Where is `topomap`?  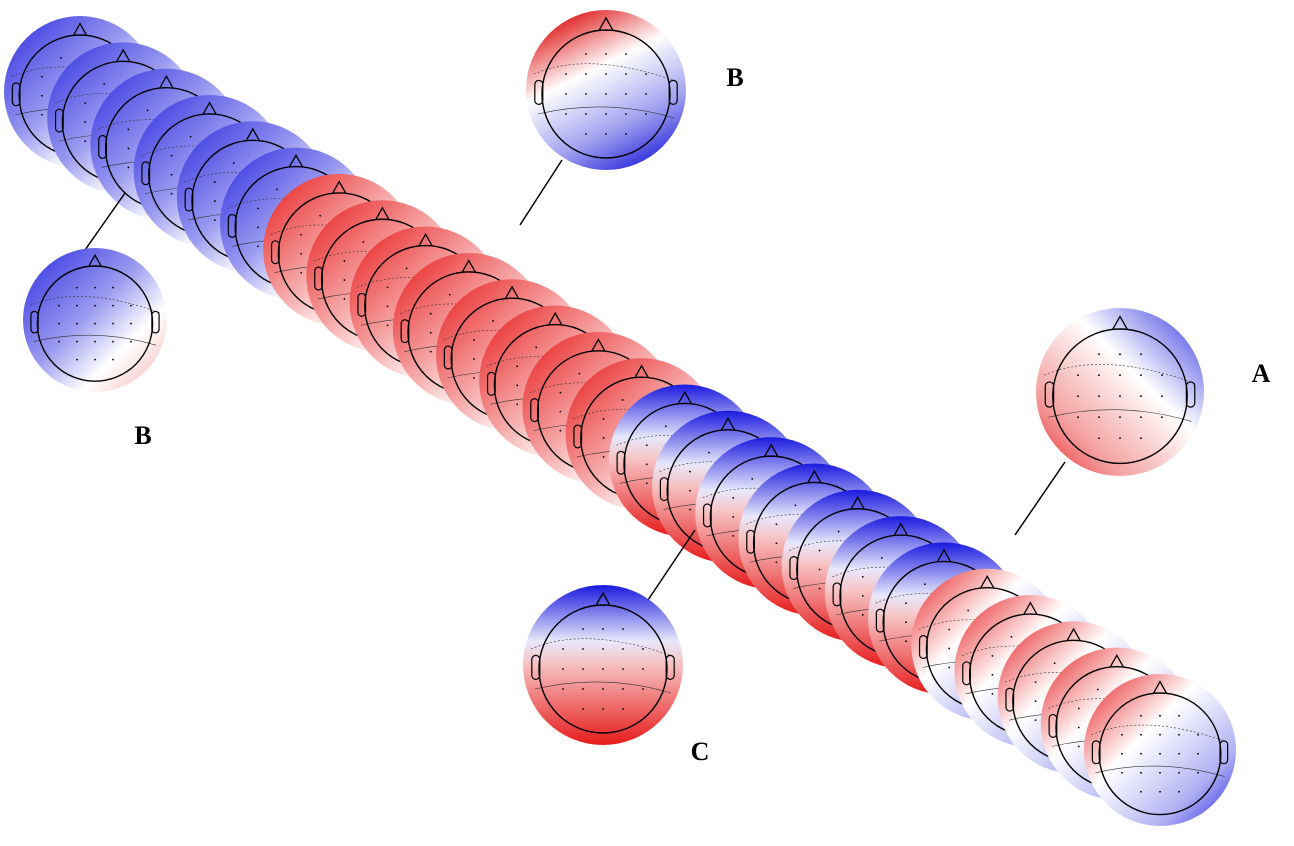
topomap is located at coordinates (1120, 392).